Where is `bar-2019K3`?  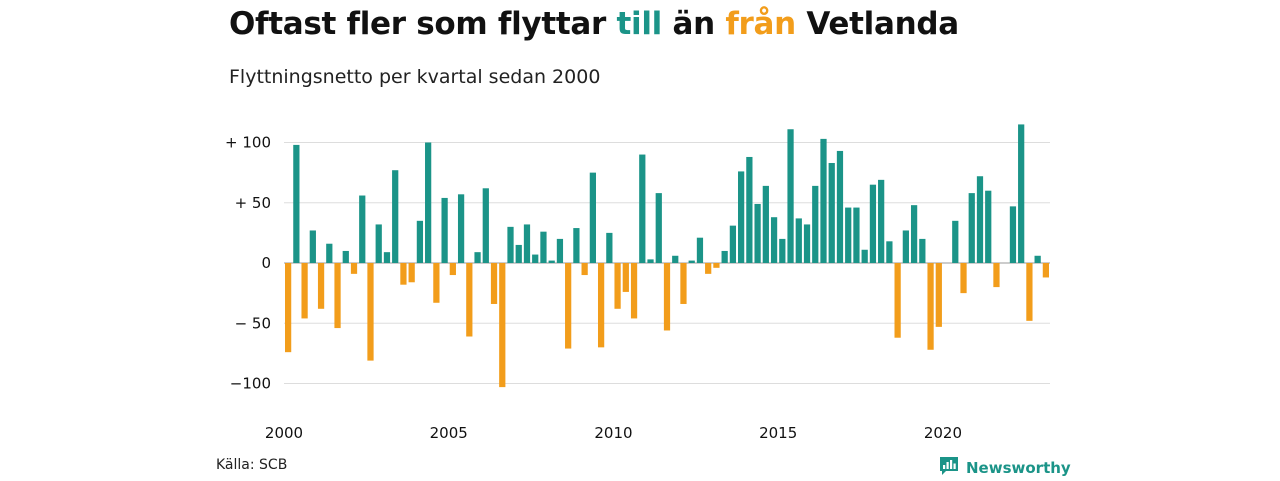
bar-2019K3 is located at coordinates (930, 306).